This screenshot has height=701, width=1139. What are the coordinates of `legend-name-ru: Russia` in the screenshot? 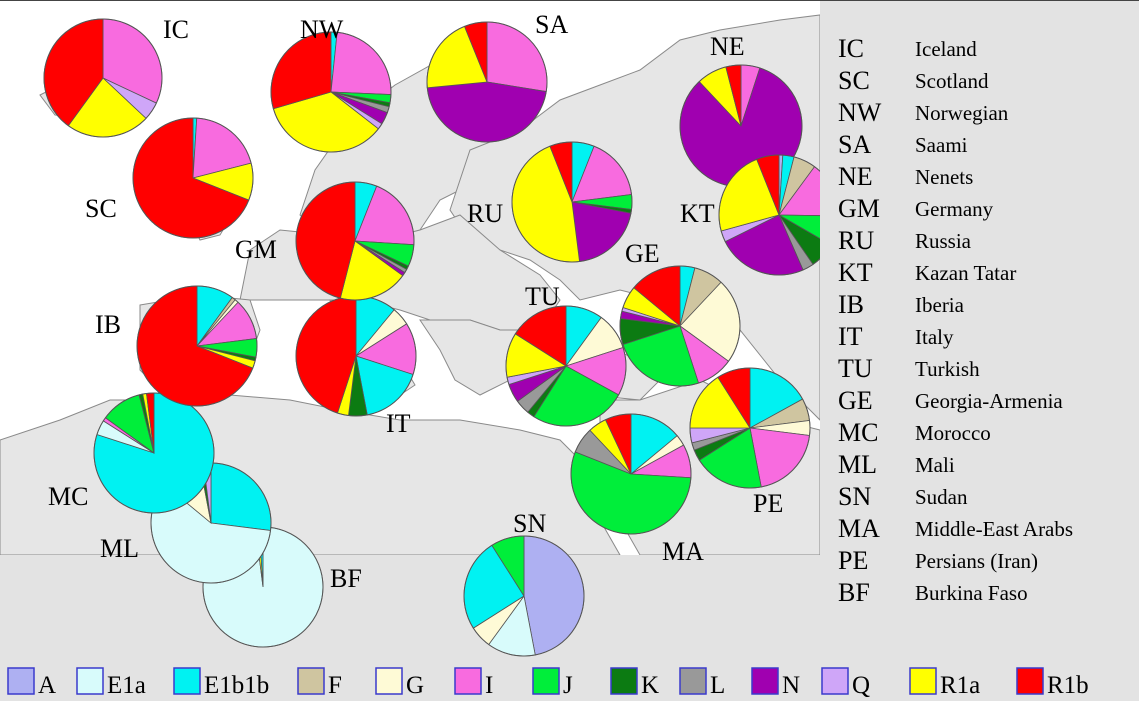 It's located at (943, 241).